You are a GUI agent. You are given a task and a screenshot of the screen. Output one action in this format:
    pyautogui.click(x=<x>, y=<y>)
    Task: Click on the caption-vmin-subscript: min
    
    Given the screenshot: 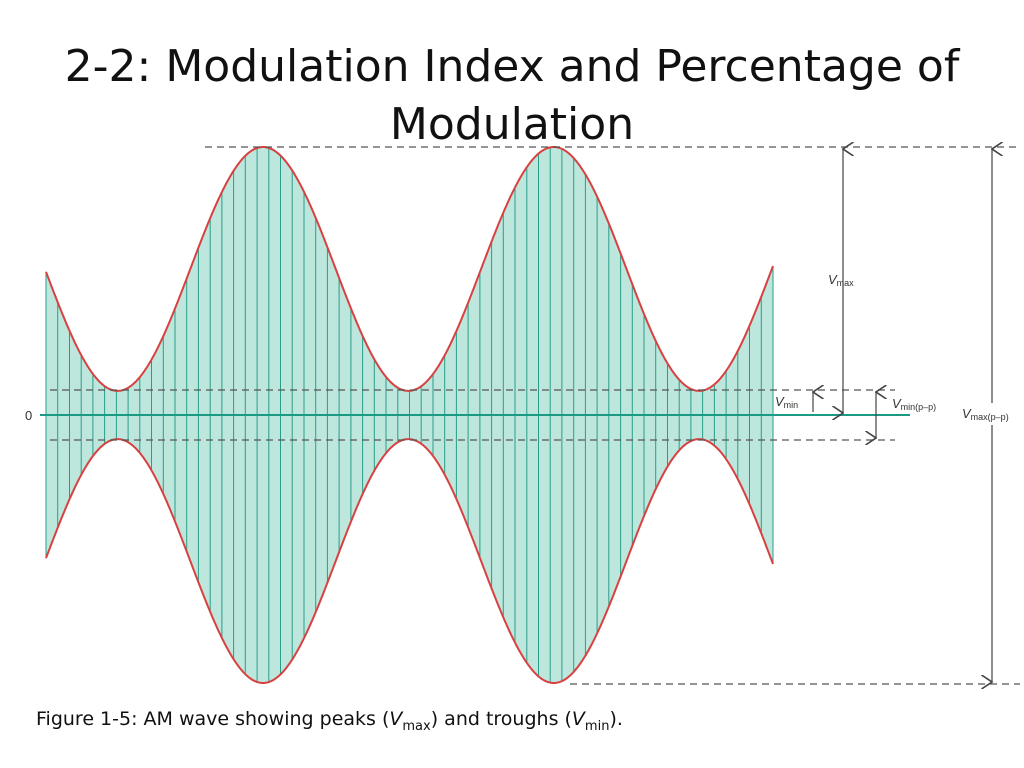 What is the action you would take?
    pyautogui.click(x=597, y=726)
    